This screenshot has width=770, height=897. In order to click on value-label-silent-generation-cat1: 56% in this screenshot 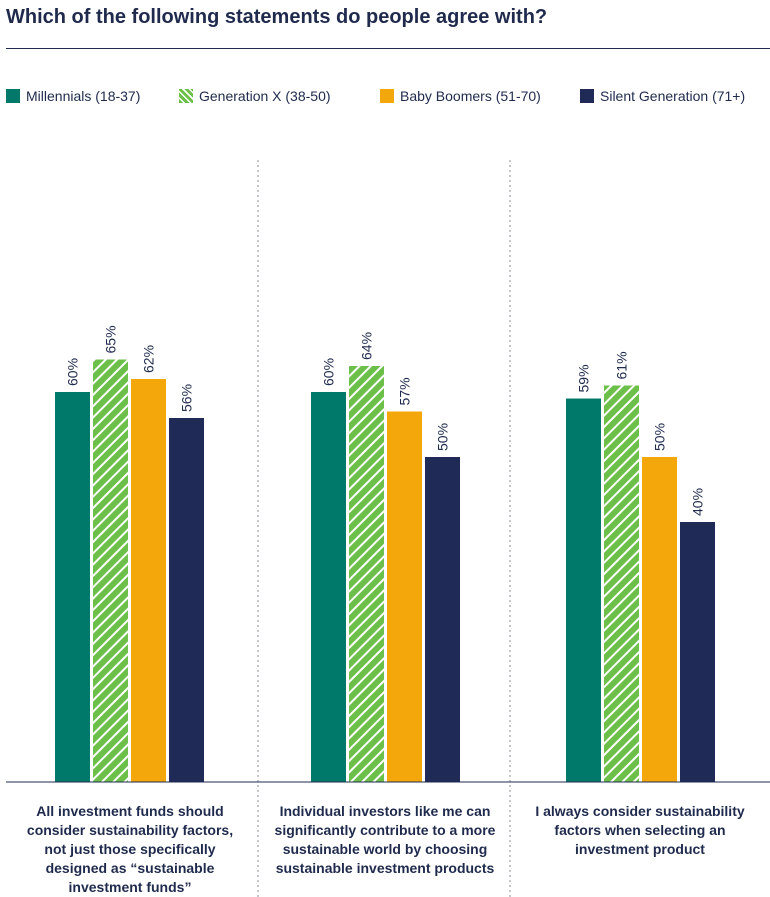, I will do `click(187, 398)`.